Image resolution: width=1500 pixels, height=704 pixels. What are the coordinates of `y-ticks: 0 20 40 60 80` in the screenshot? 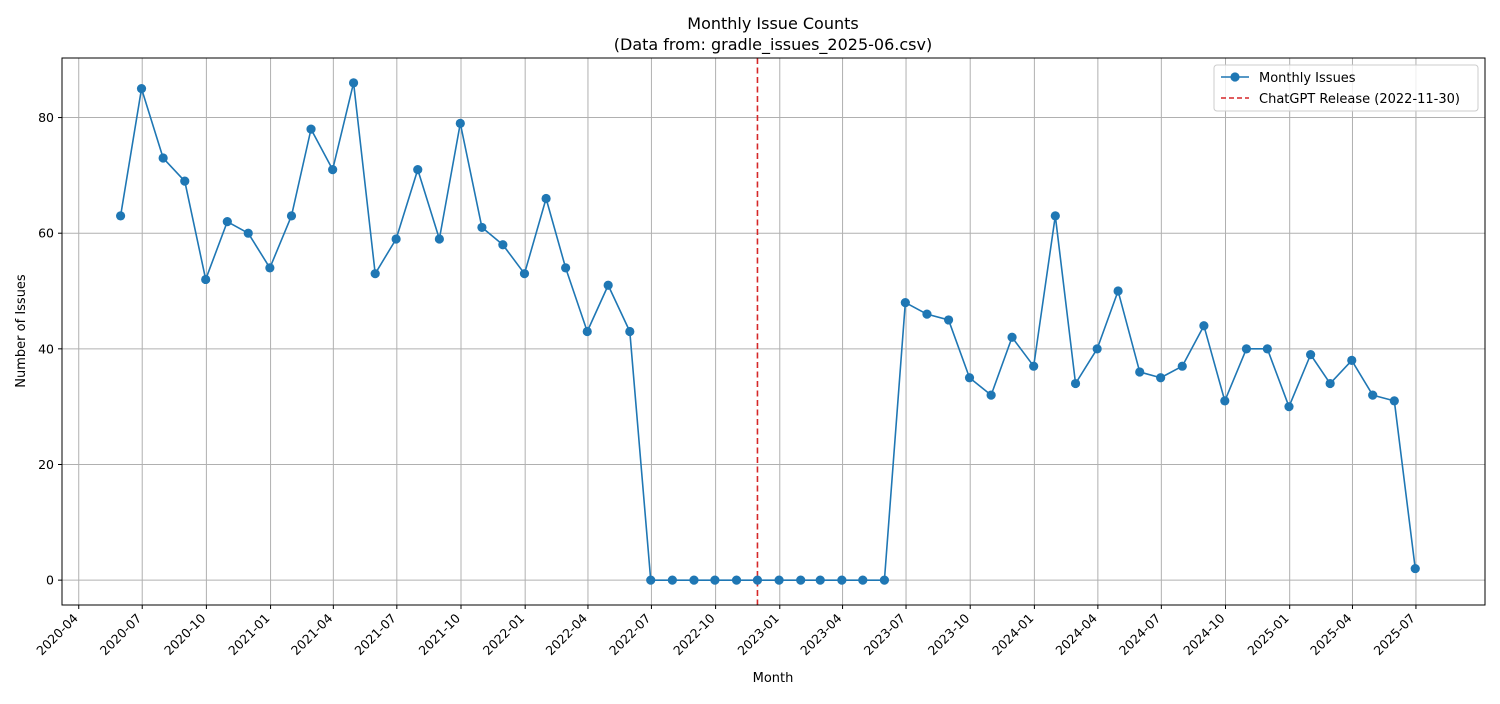 It's located at (50, 349).